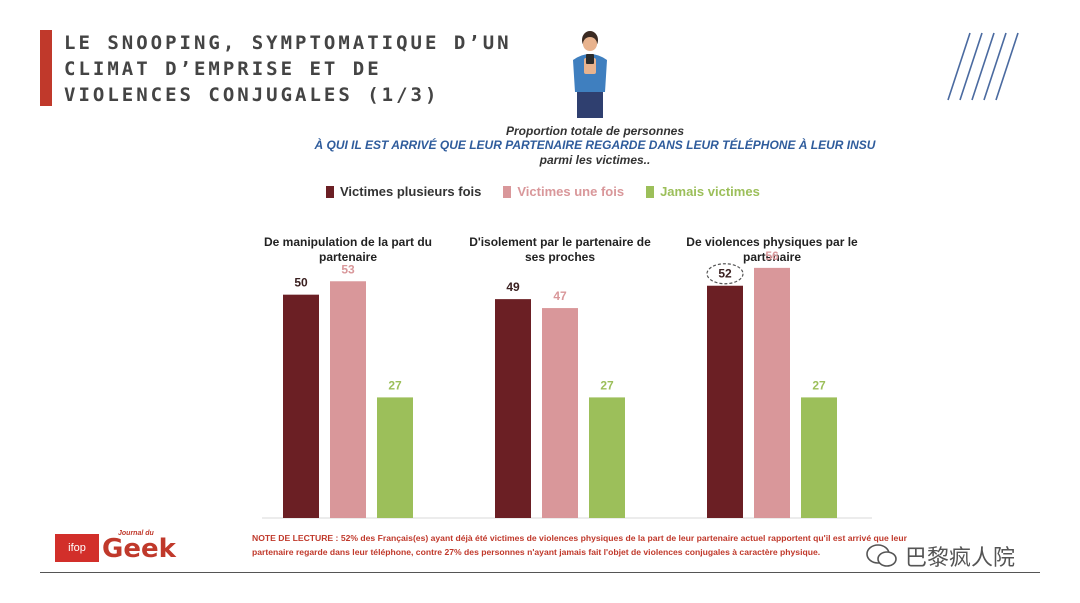  Describe the element at coordinates (983, 66) in the screenshot. I see `decorative-stripes` at that location.